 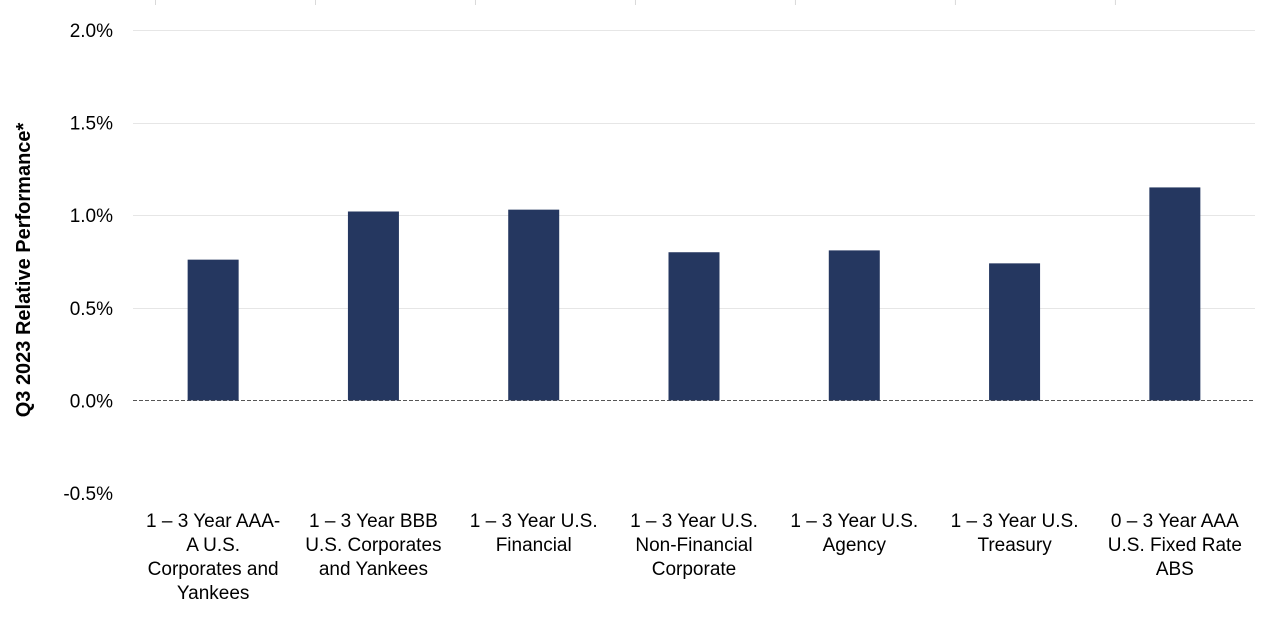 What do you see at coordinates (1015, 533) in the screenshot?
I see `x-category-label: 1 – 3 Year U.S. Treasury` at bounding box center [1015, 533].